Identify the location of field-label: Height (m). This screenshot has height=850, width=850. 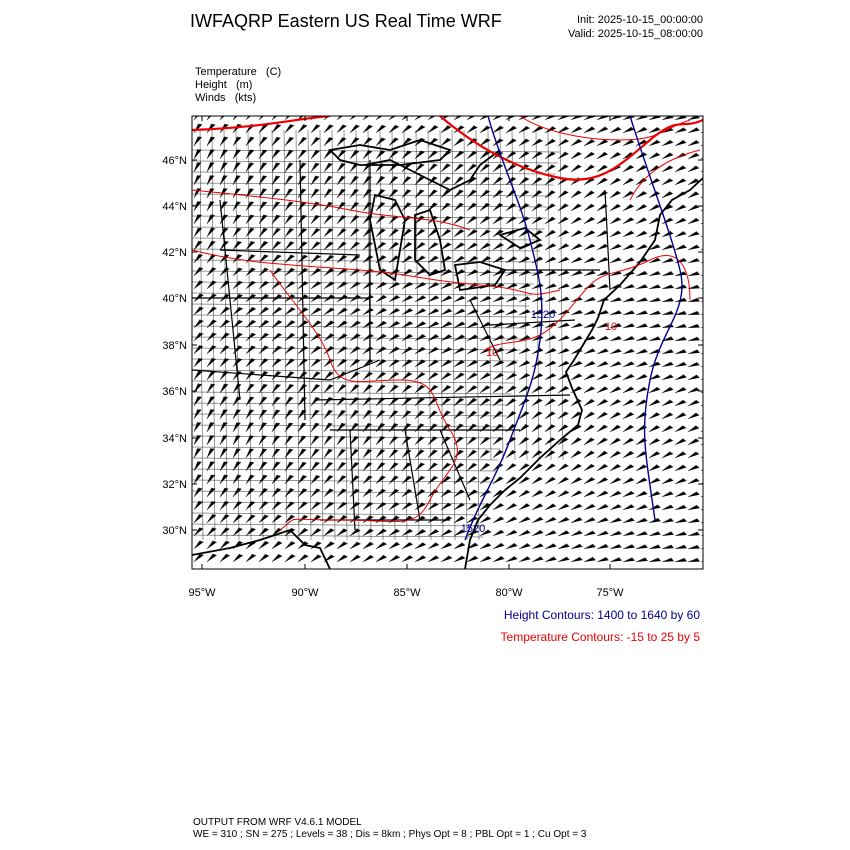
(223, 85).